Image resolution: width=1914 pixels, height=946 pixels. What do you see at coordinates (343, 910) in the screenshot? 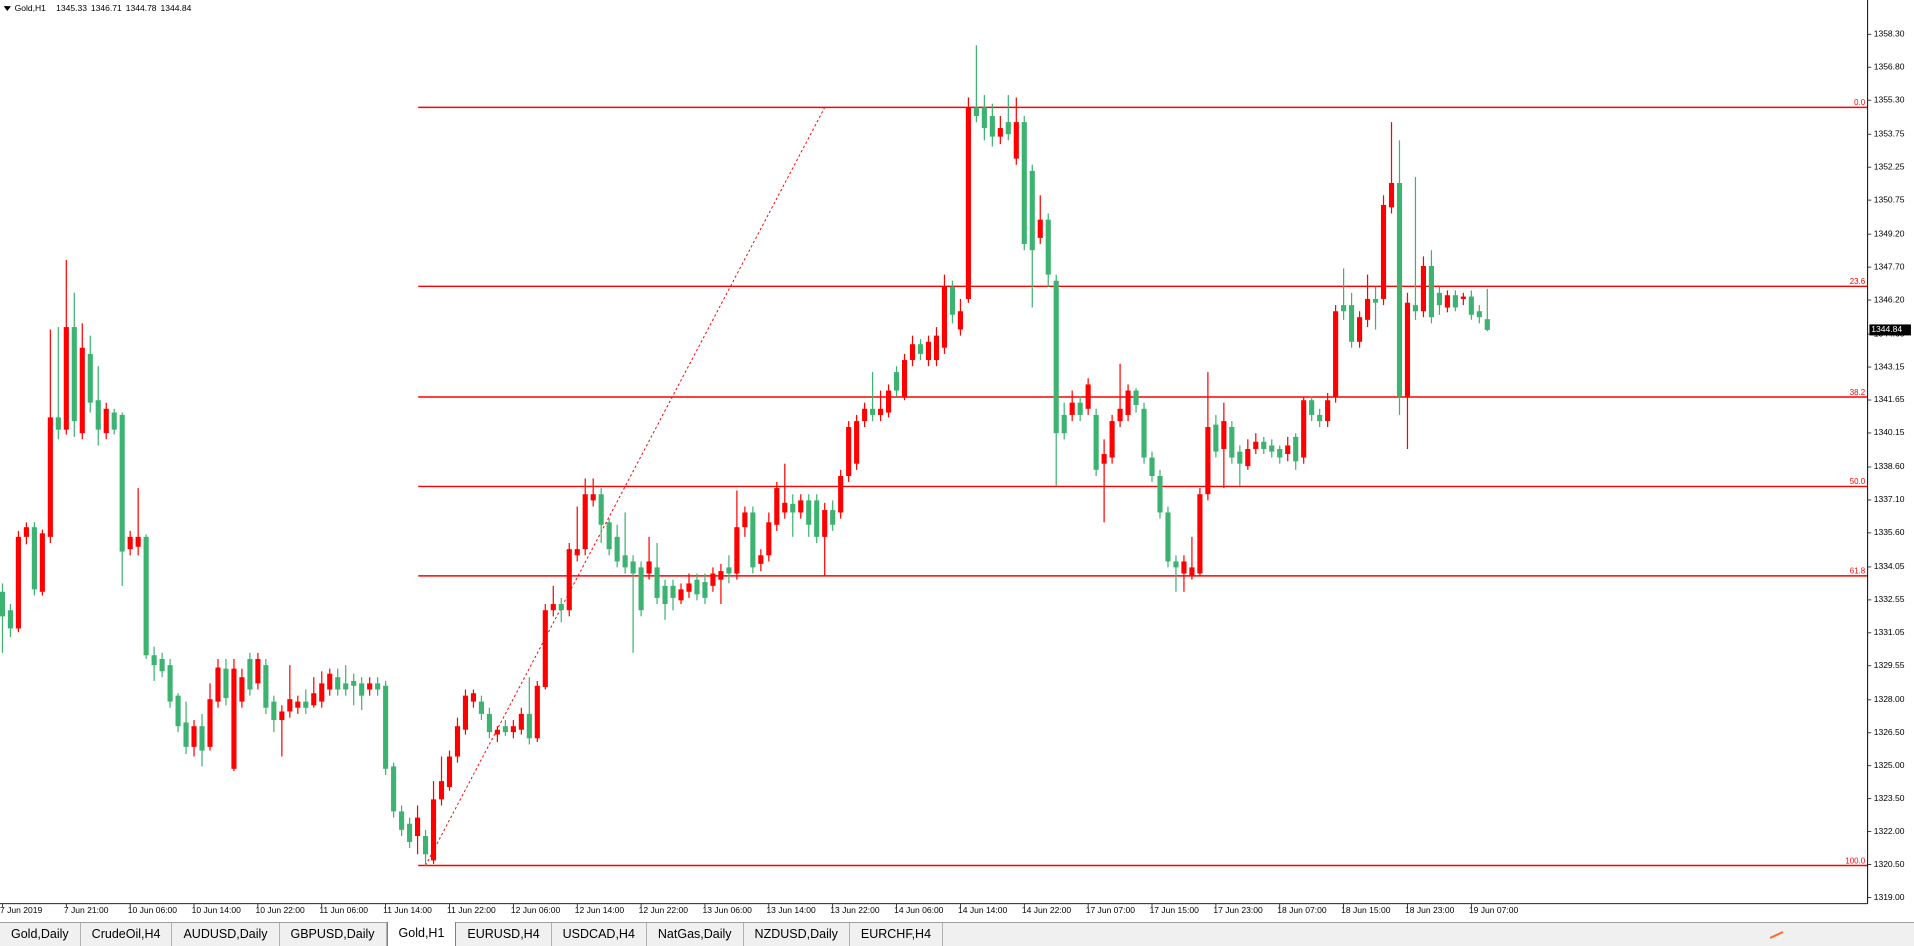
I see `x-tick-label: 11 Jun 06:00` at bounding box center [343, 910].